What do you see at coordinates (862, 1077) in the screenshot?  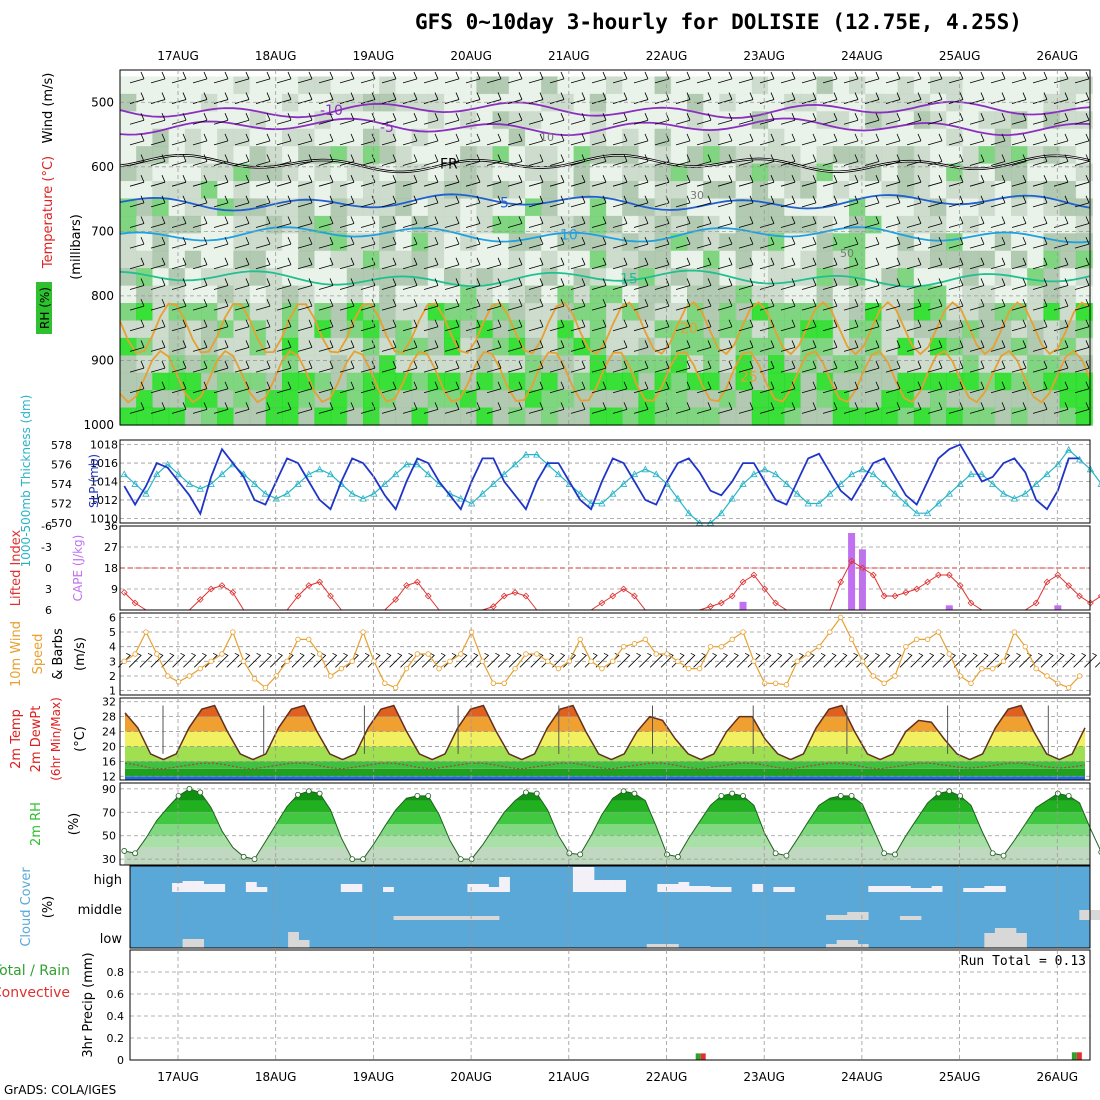 I see `bottom-date-24AUG: 24AUG` at bounding box center [862, 1077].